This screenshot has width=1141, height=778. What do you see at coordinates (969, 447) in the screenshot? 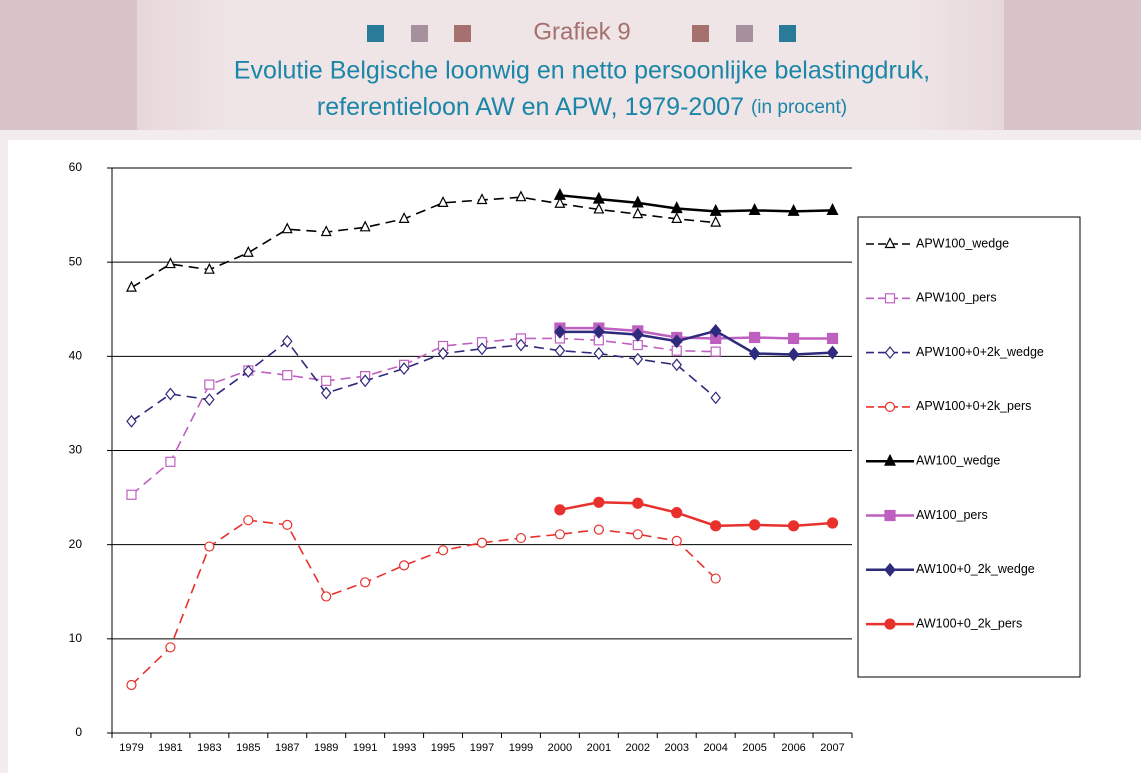
I see `legend-box` at bounding box center [969, 447].